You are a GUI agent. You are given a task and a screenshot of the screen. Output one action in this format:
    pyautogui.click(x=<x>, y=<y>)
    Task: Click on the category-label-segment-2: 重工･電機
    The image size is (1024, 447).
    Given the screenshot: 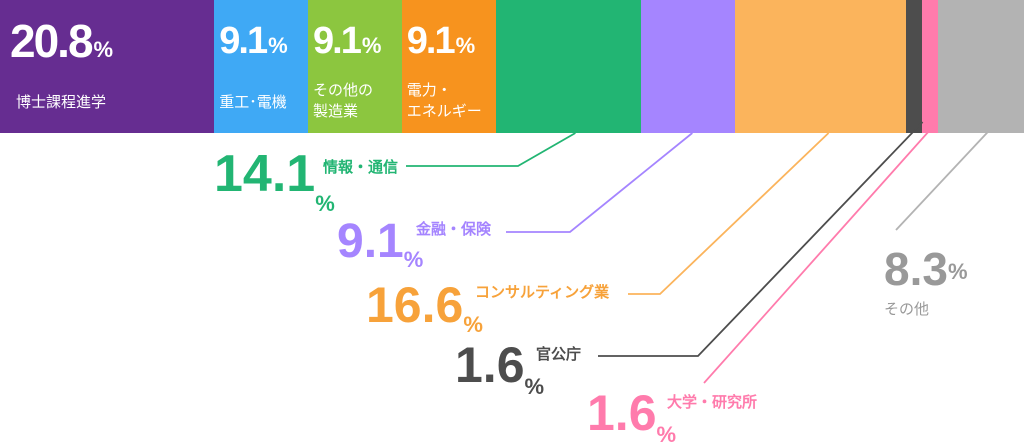 What is the action you would take?
    pyautogui.click(x=253, y=102)
    